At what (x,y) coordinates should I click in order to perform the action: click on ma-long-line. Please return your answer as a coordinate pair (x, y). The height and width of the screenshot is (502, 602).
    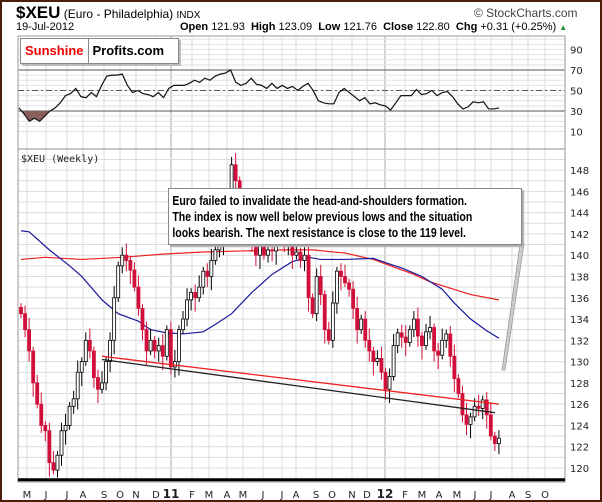
    Looking at the image, I should click on (260, 275).